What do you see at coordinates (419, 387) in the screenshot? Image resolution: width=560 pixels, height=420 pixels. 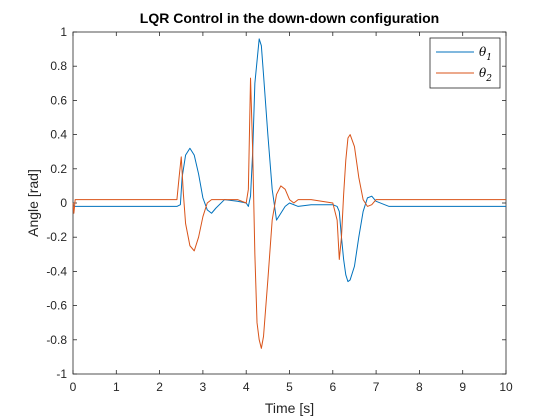 I see `x-tick-label: 8` at bounding box center [419, 387].